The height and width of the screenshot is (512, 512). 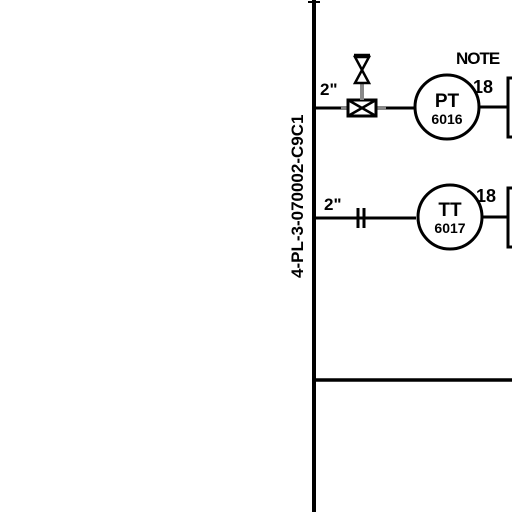 What do you see at coordinates (450, 210) in the screenshot?
I see `temperature-transmitter-function: TT` at bounding box center [450, 210].